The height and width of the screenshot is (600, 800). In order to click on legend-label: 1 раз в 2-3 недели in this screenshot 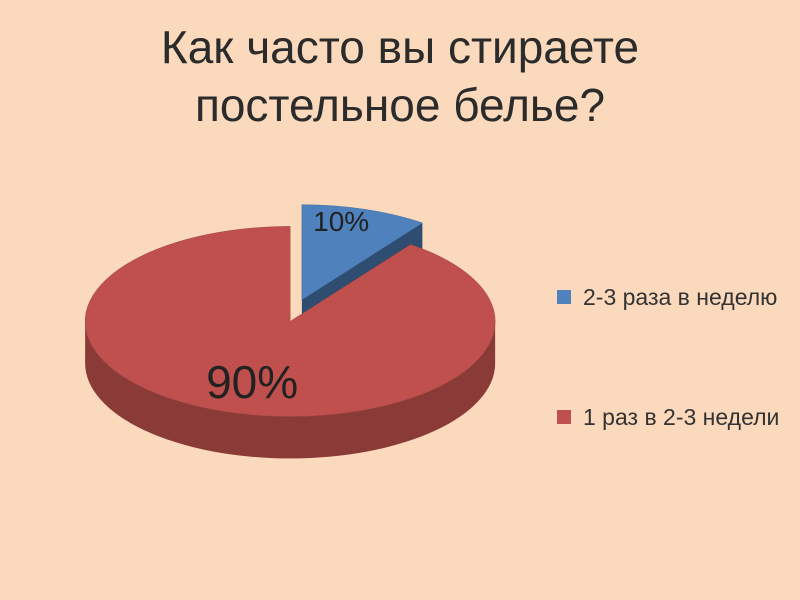, I will do `click(681, 417)`.